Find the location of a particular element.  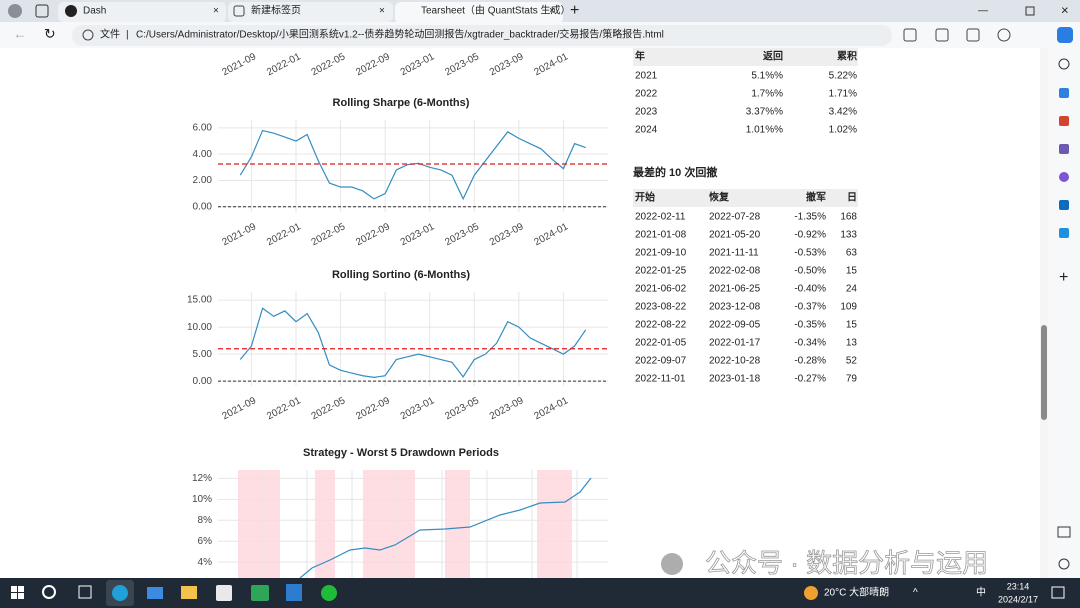

table-cell: 2024 is located at coordinates (646, 130).